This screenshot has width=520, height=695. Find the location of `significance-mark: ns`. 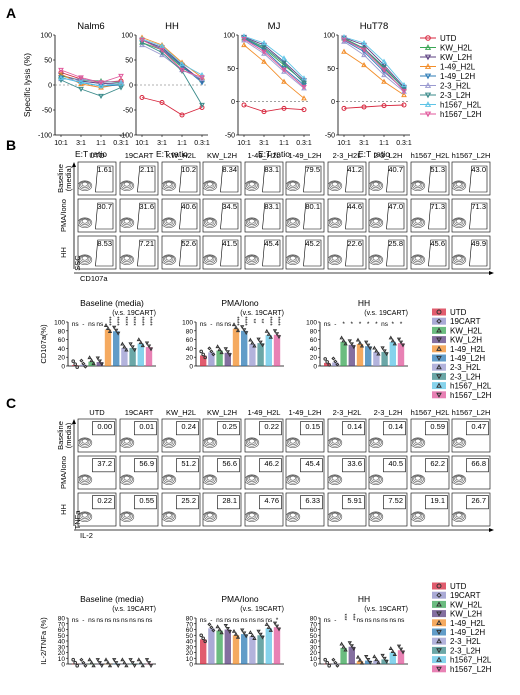

significance-mark: ns is located at coordinates (117, 620).